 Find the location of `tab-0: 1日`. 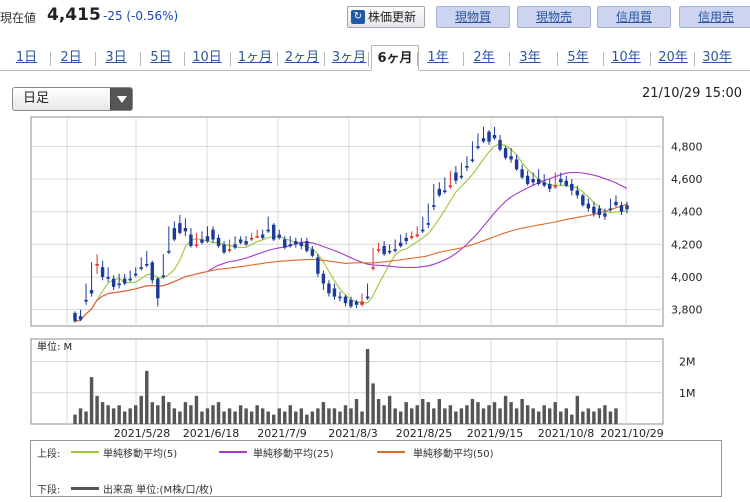

tab-0: 1日 is located at coordinates (26, 57).